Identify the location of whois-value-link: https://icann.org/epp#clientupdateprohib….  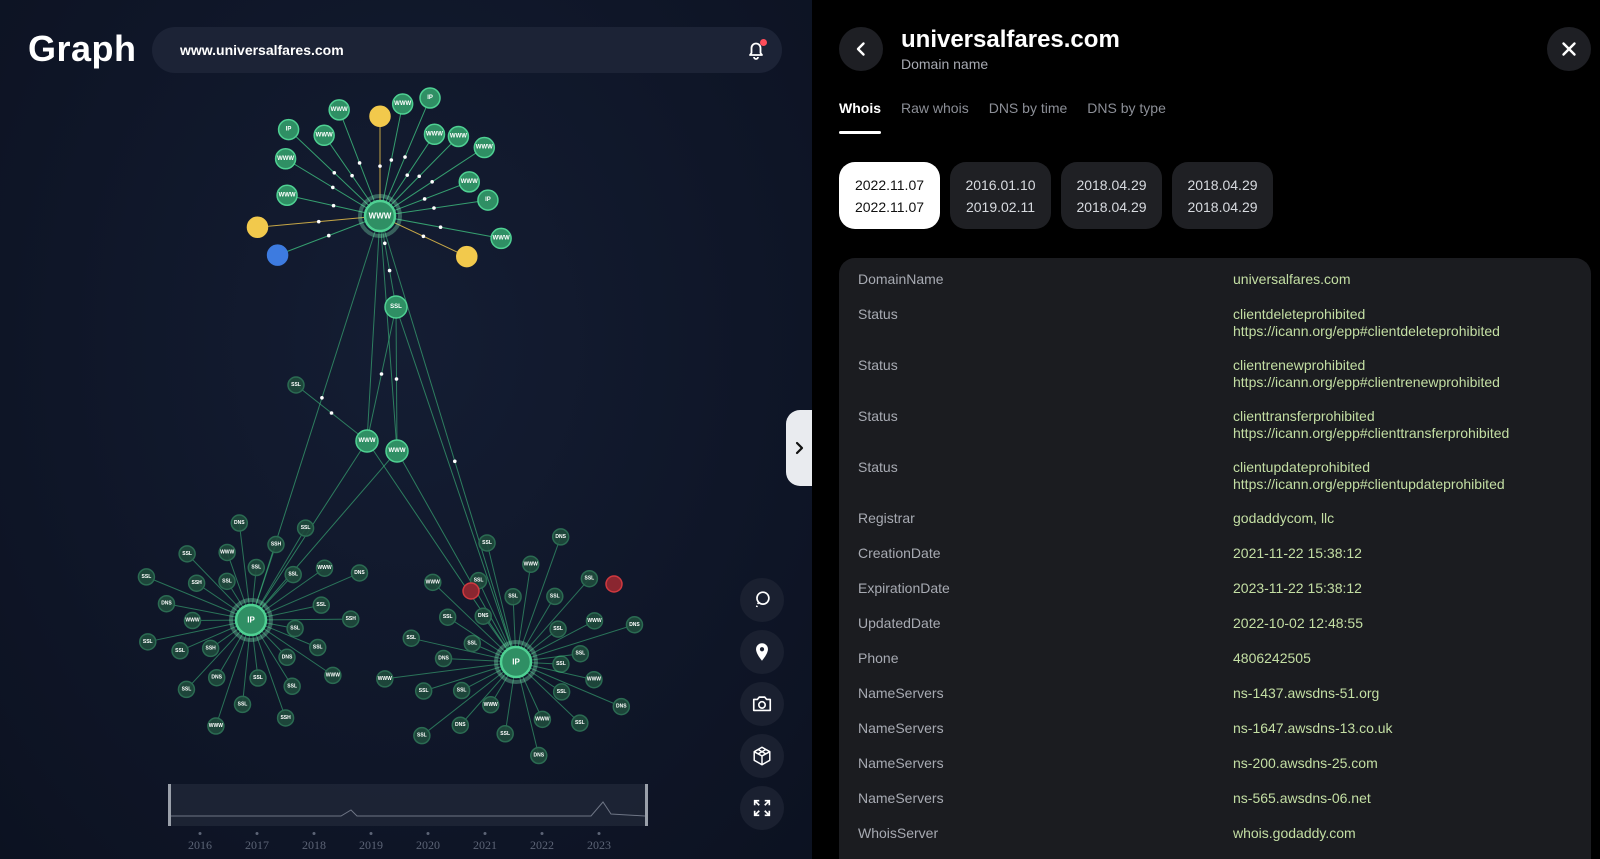
(1369, 484).